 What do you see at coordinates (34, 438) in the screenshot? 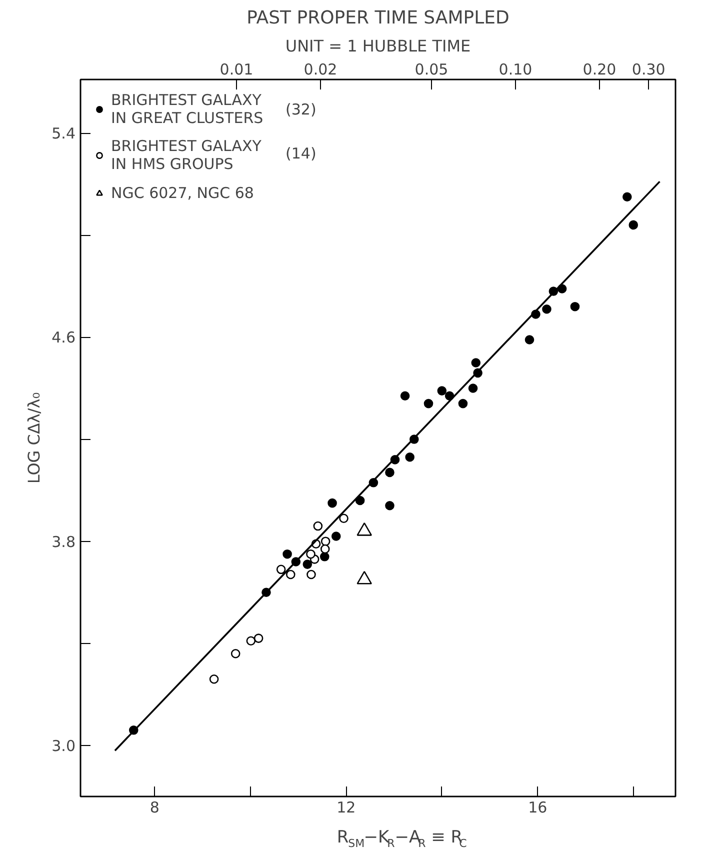
I see `y-axis-title: LOG CΔλ/λ₀` at bounding box center [34, 438].